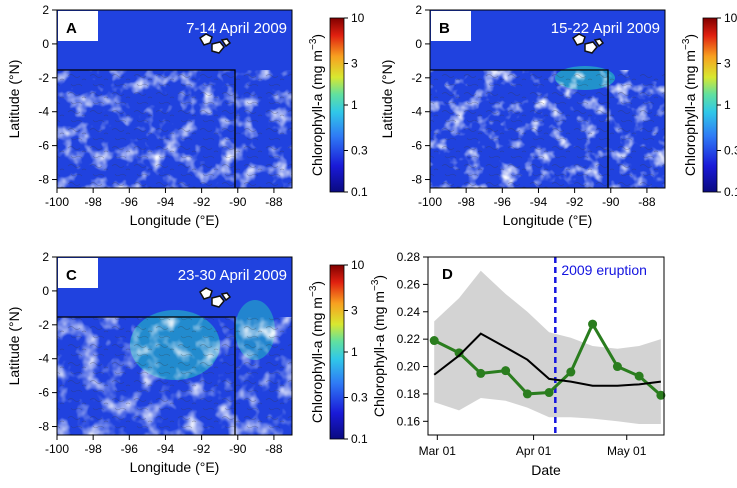 This screenshot has height=488, width=737. What do you see at coordinates (534, 451) in the screenshot?
I see `x-tick-label: Apr 01` at bounding box center [534, 451].